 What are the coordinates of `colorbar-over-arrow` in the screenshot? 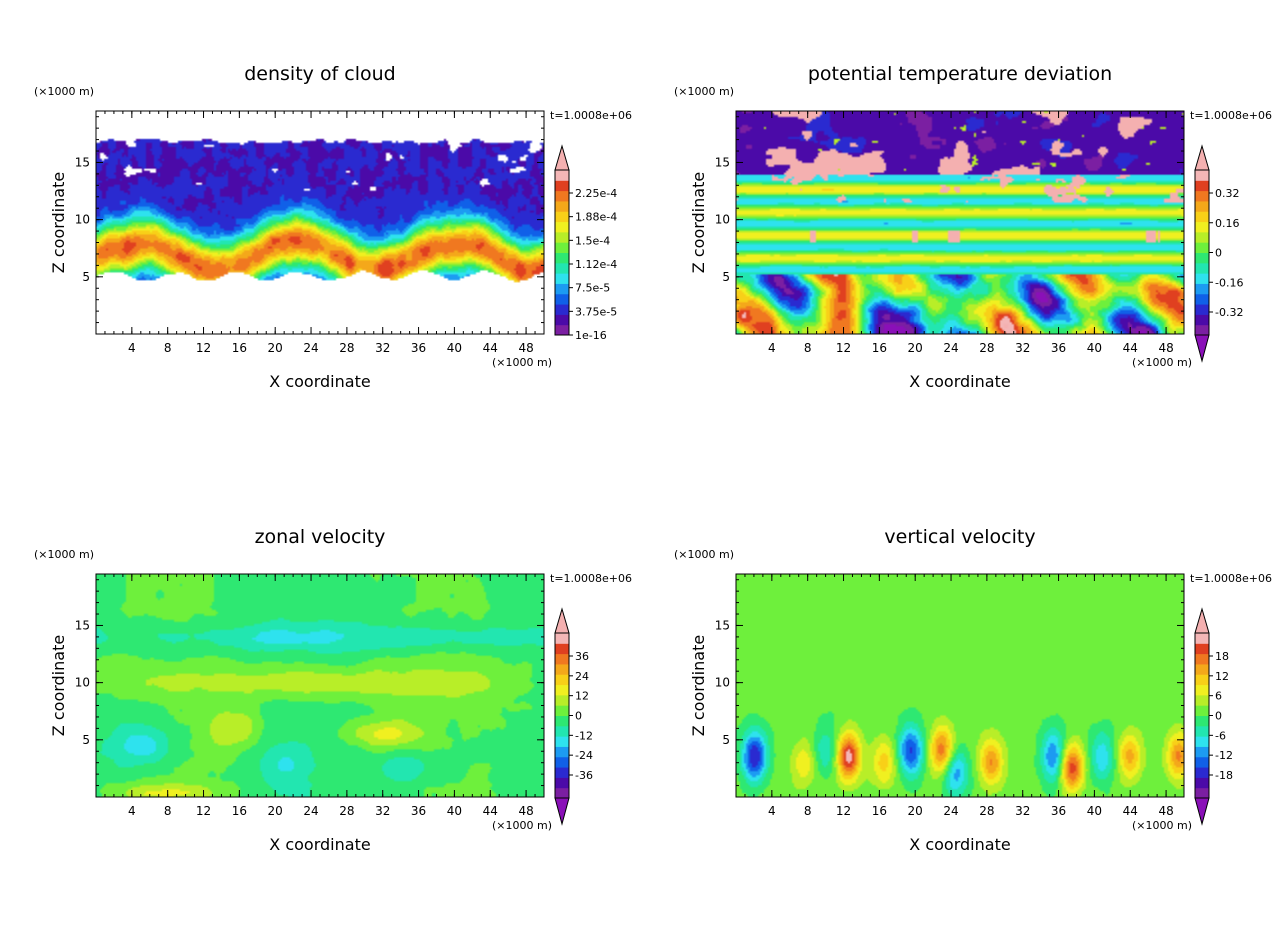 It's located at (1202, 157).